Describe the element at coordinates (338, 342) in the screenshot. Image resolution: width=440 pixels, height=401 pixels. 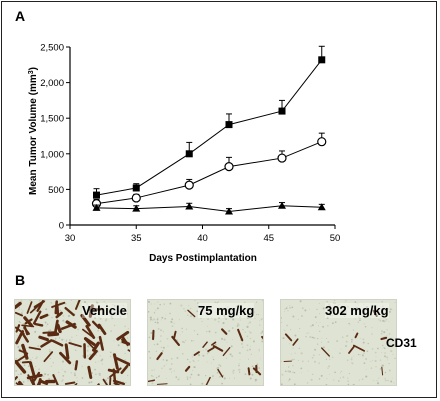
I see `tissue-background` at that location.